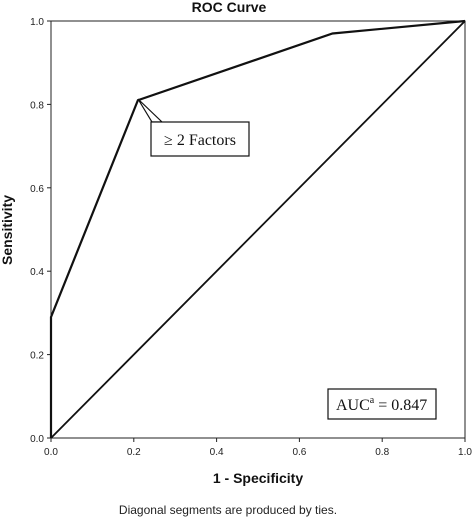  I want to click on auc-superscript: a, so click(372, 400).